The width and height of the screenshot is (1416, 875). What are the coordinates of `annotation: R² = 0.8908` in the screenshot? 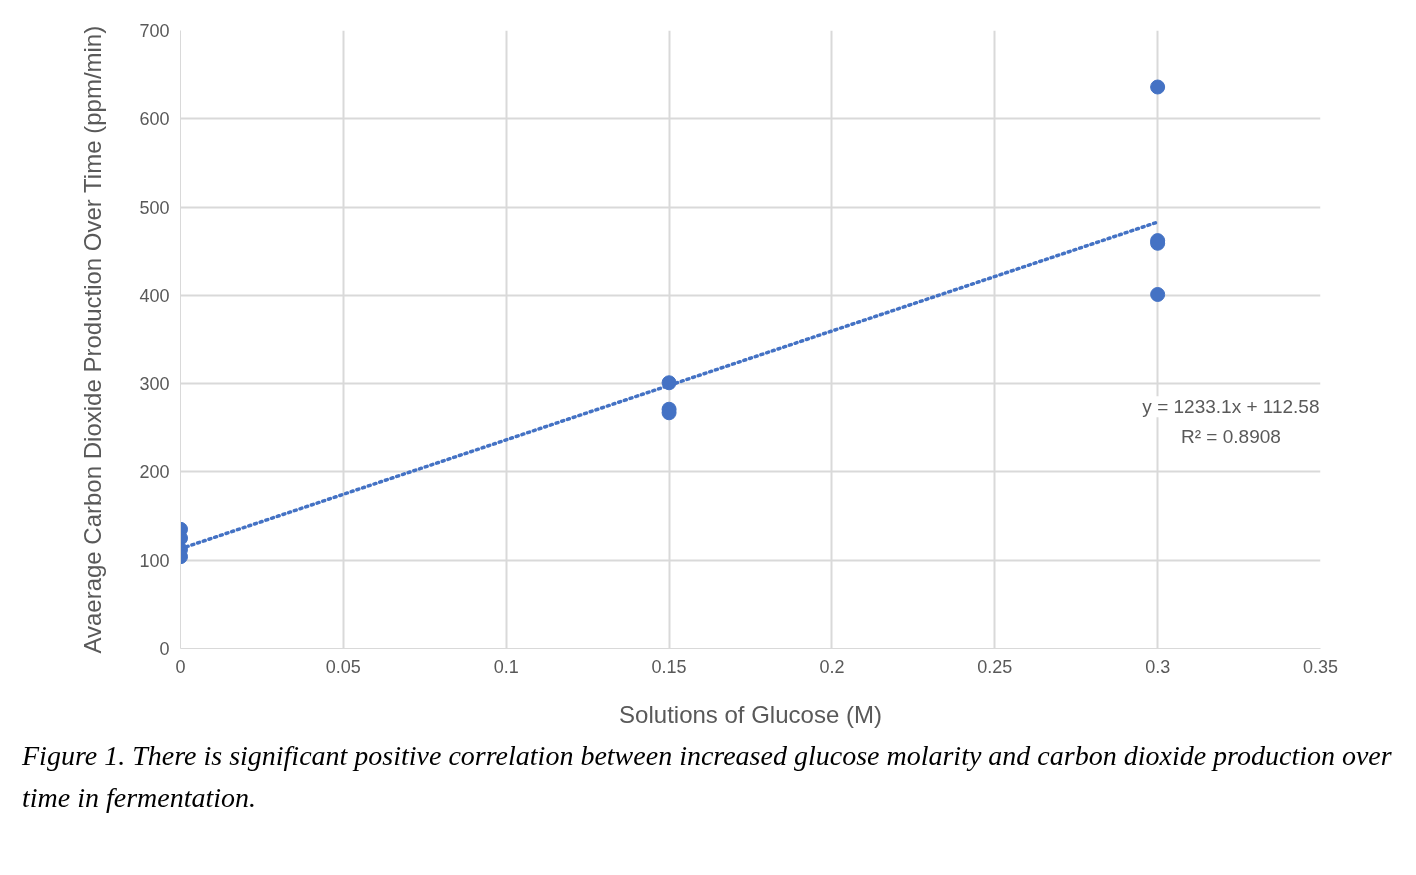 It's located at (1231, 437).